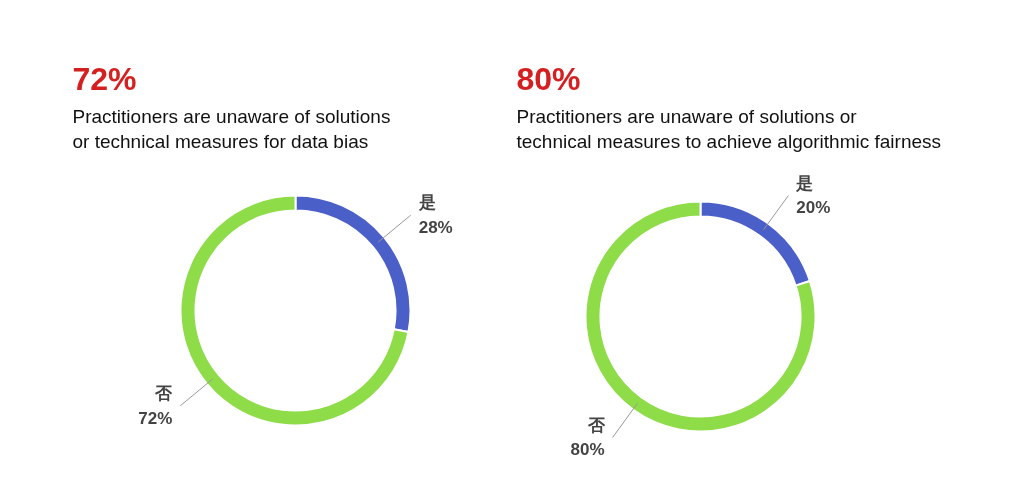  I want to click on data-label: 20%, so click(813, 208).